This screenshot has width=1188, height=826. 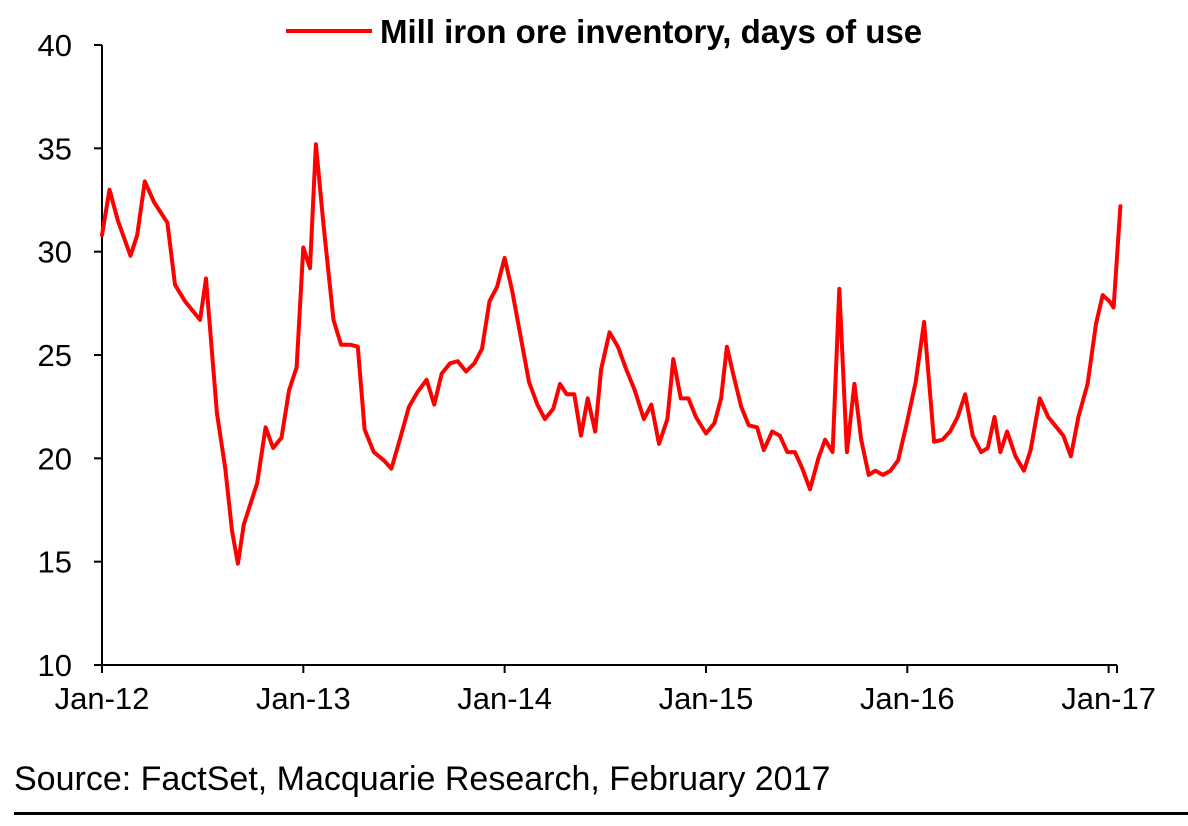 What do you see at coordinates (55, 665) in the screenshot?
I see `y-tick-label: 10` at bounding box center [55, 665].